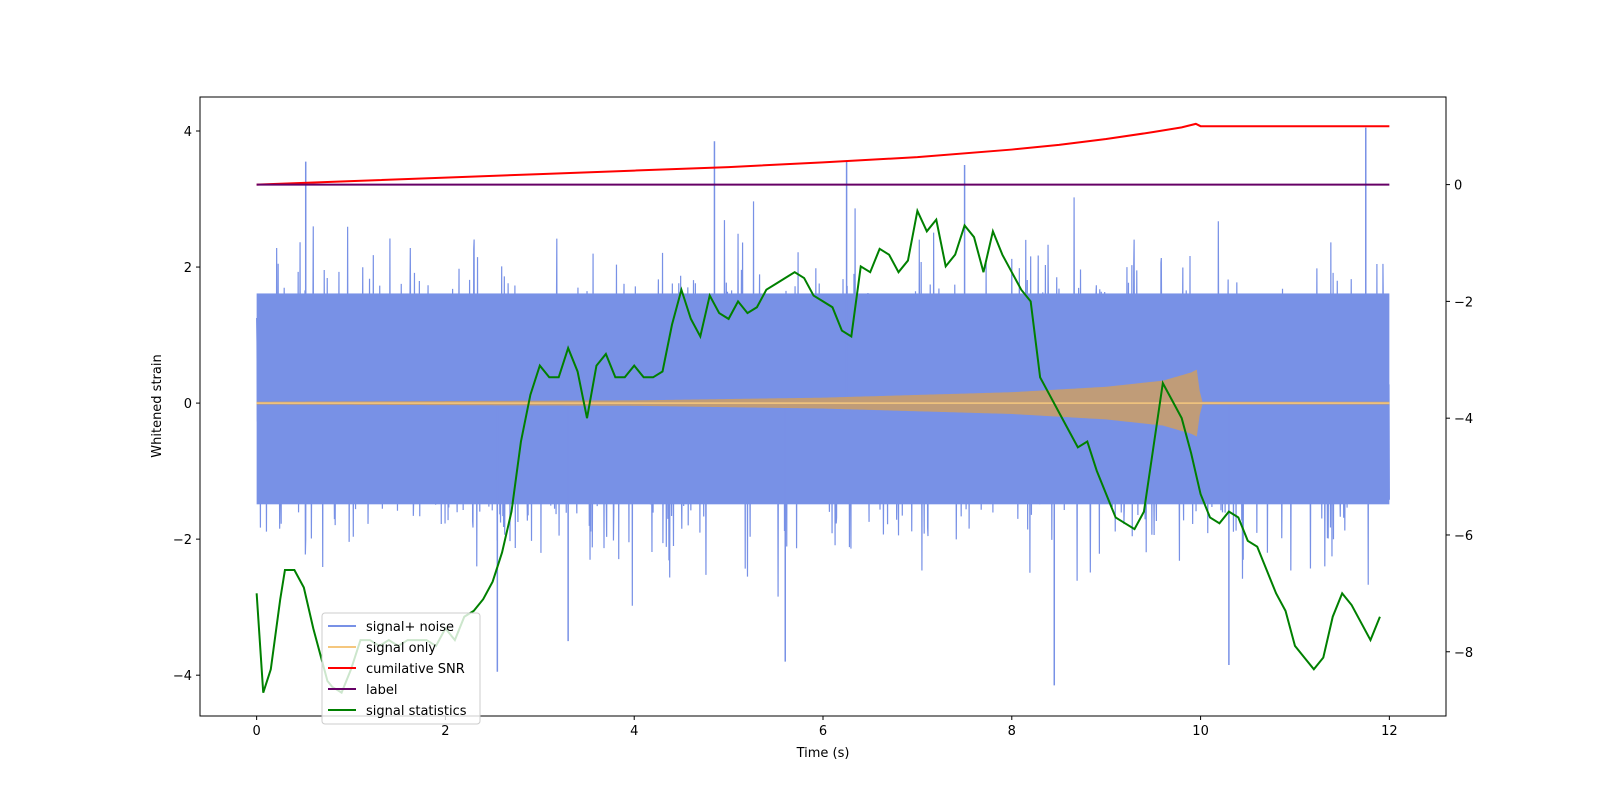 This screenshot has height=805, width=1600. Describe the element at coordinates (823, 403) in the screenshot. I see `signal-only-series` at that location.